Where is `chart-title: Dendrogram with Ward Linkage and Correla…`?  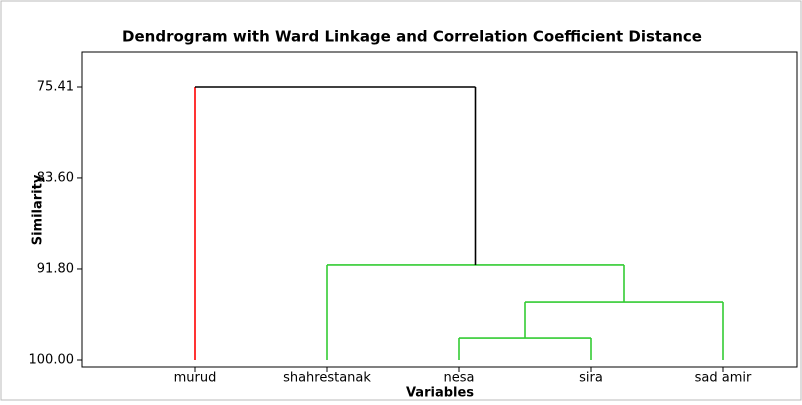 chart-title: Dendrogram with Ward Linkage and Correla… is located at coordinates (412, 37).